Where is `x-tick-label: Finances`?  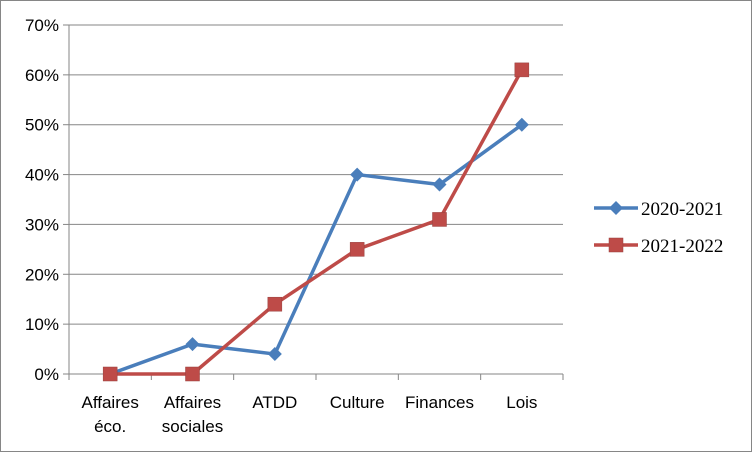 x-tick-label: Finances is located at coordinates (439, 402).